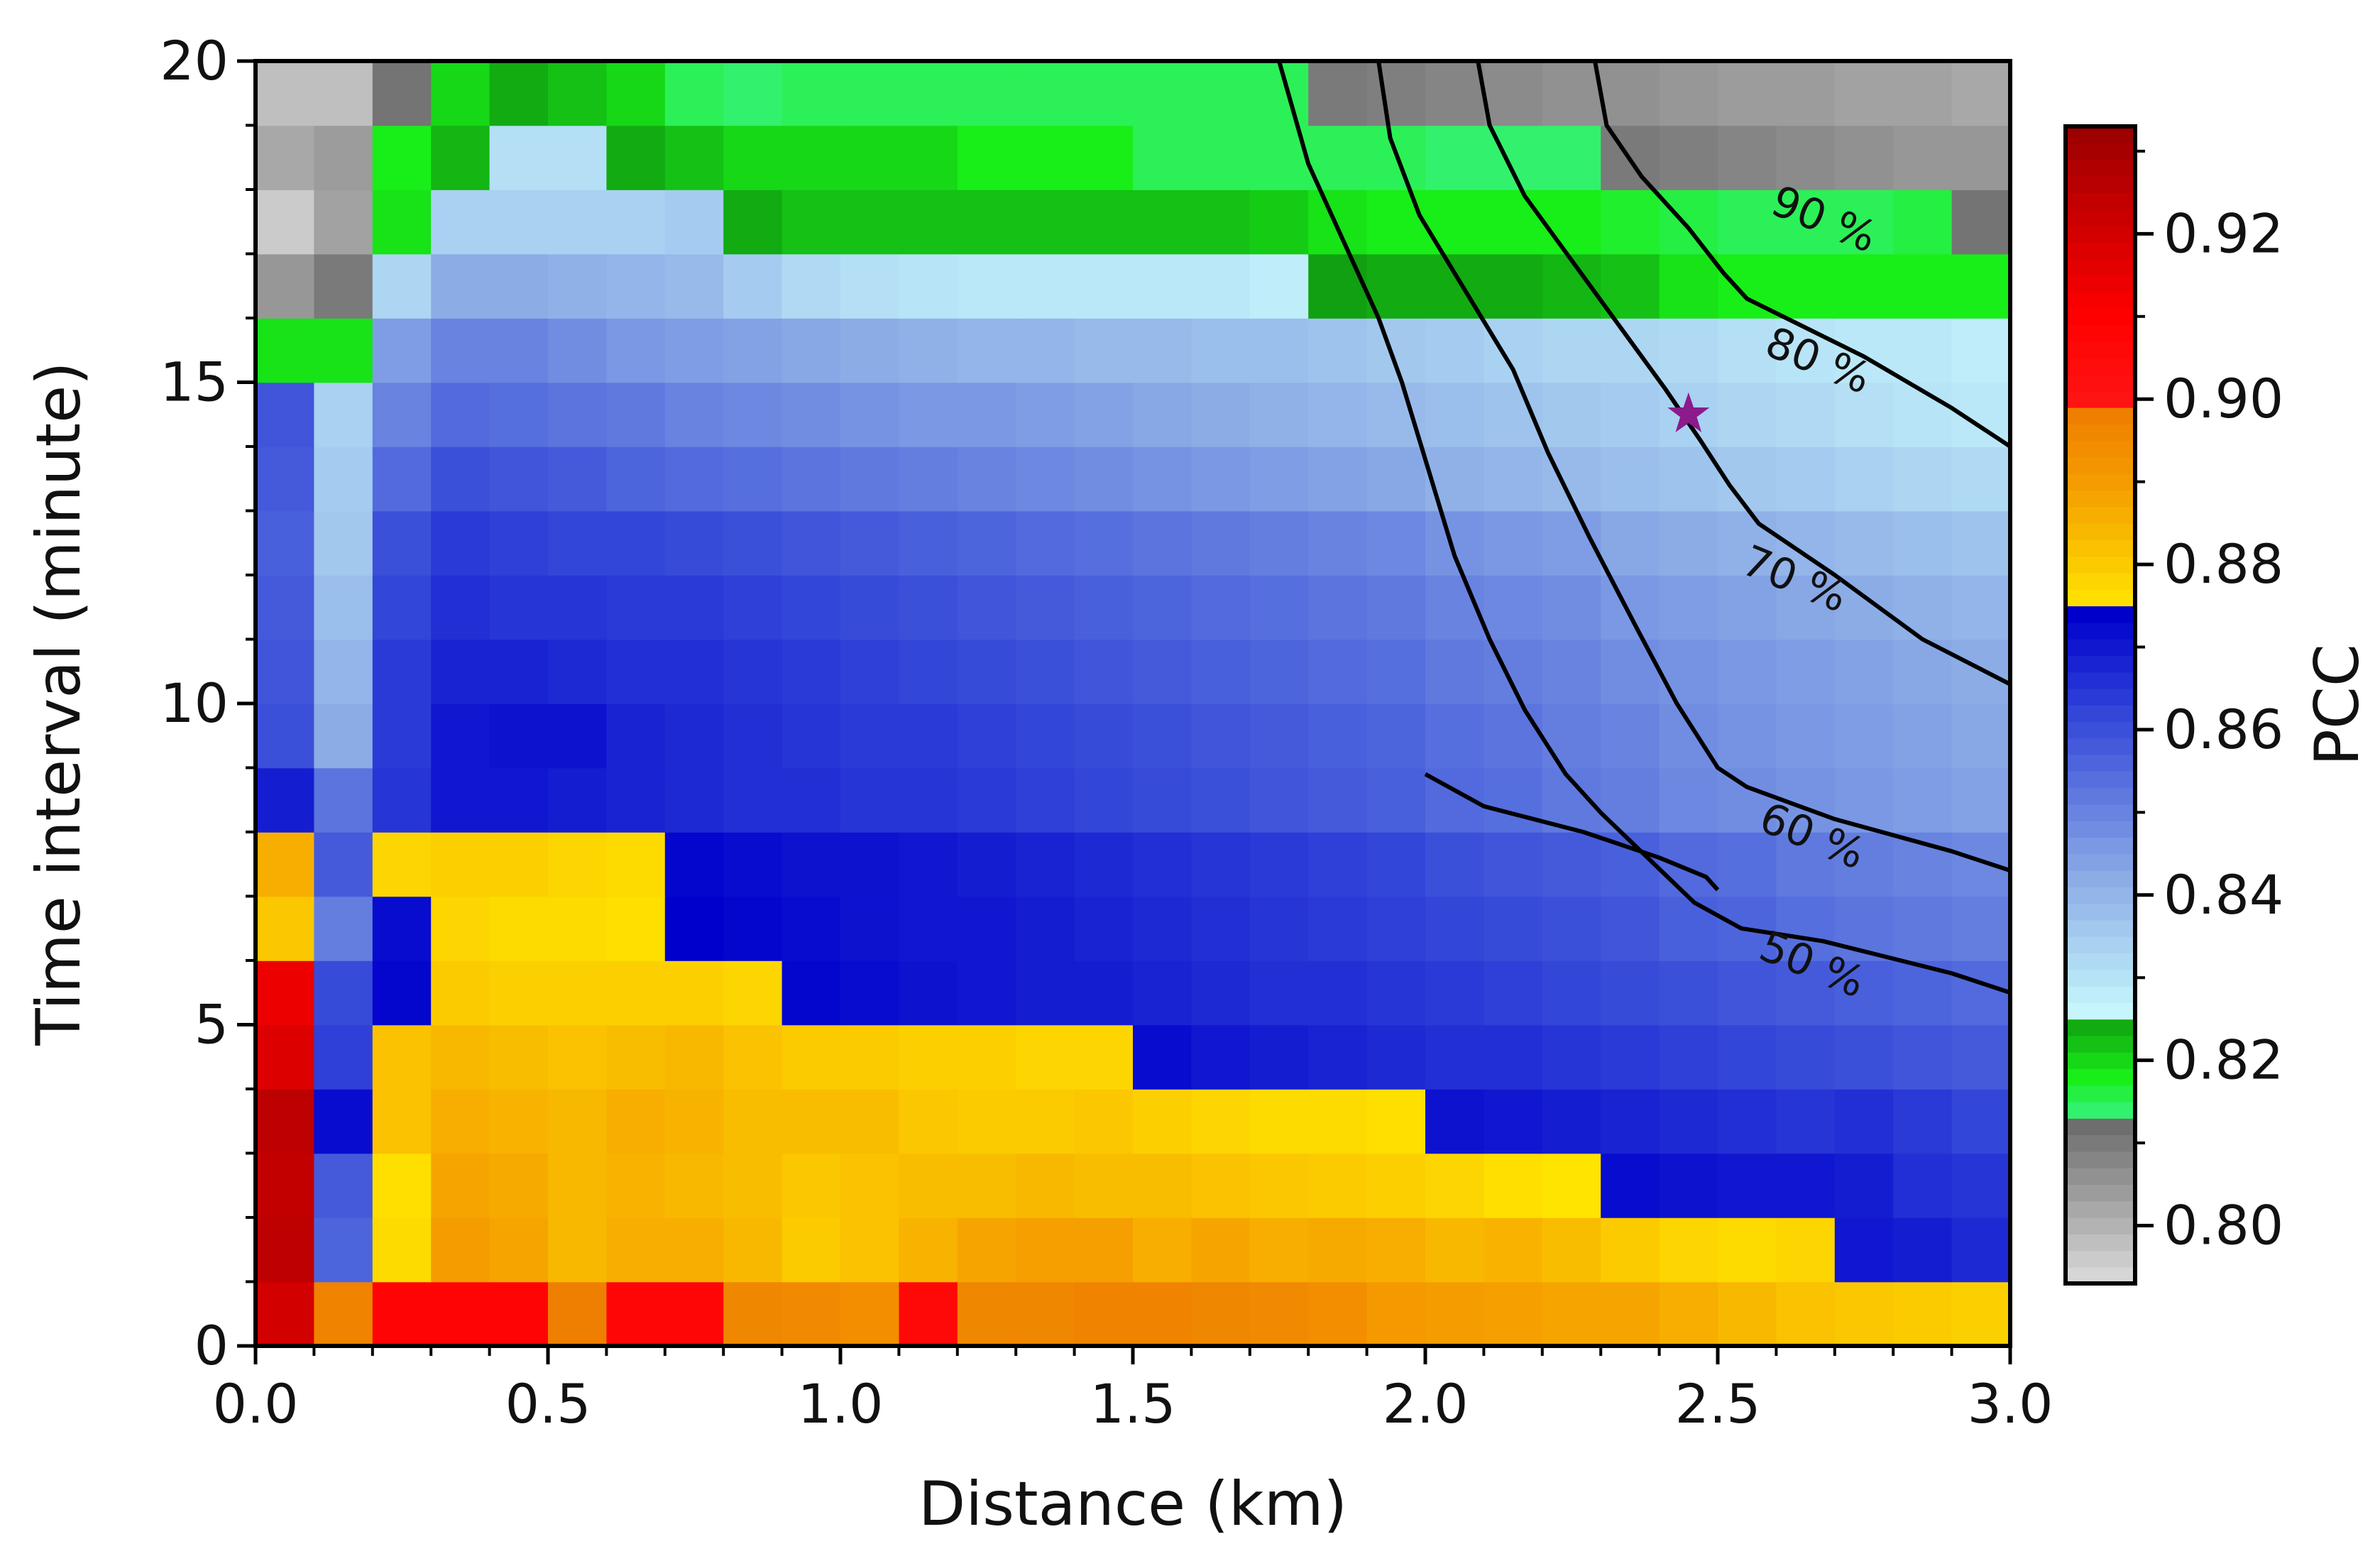 This screenshot has width=2380, height=1561. What do you see at coordinates (2100, 705) in the screenshot?
I see `colorbar-frame` at bounding box center [2100, 705].